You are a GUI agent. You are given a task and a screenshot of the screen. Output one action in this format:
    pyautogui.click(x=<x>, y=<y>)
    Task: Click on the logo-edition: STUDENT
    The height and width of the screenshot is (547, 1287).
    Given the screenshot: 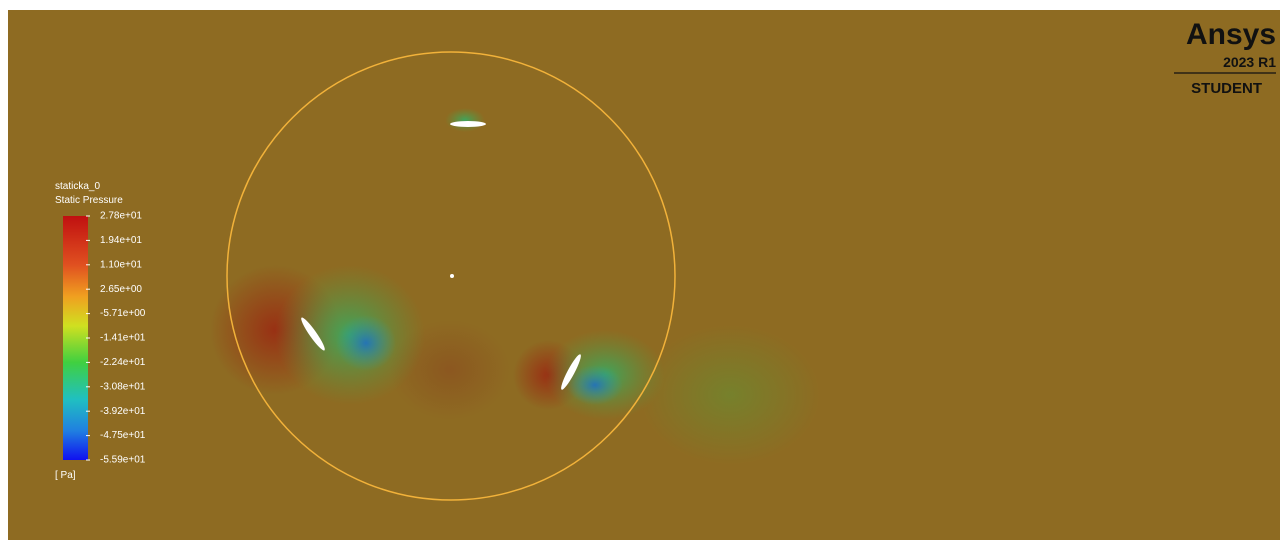 What is the action you would take?
    pyautogui.click(x=1226, y=88)
    